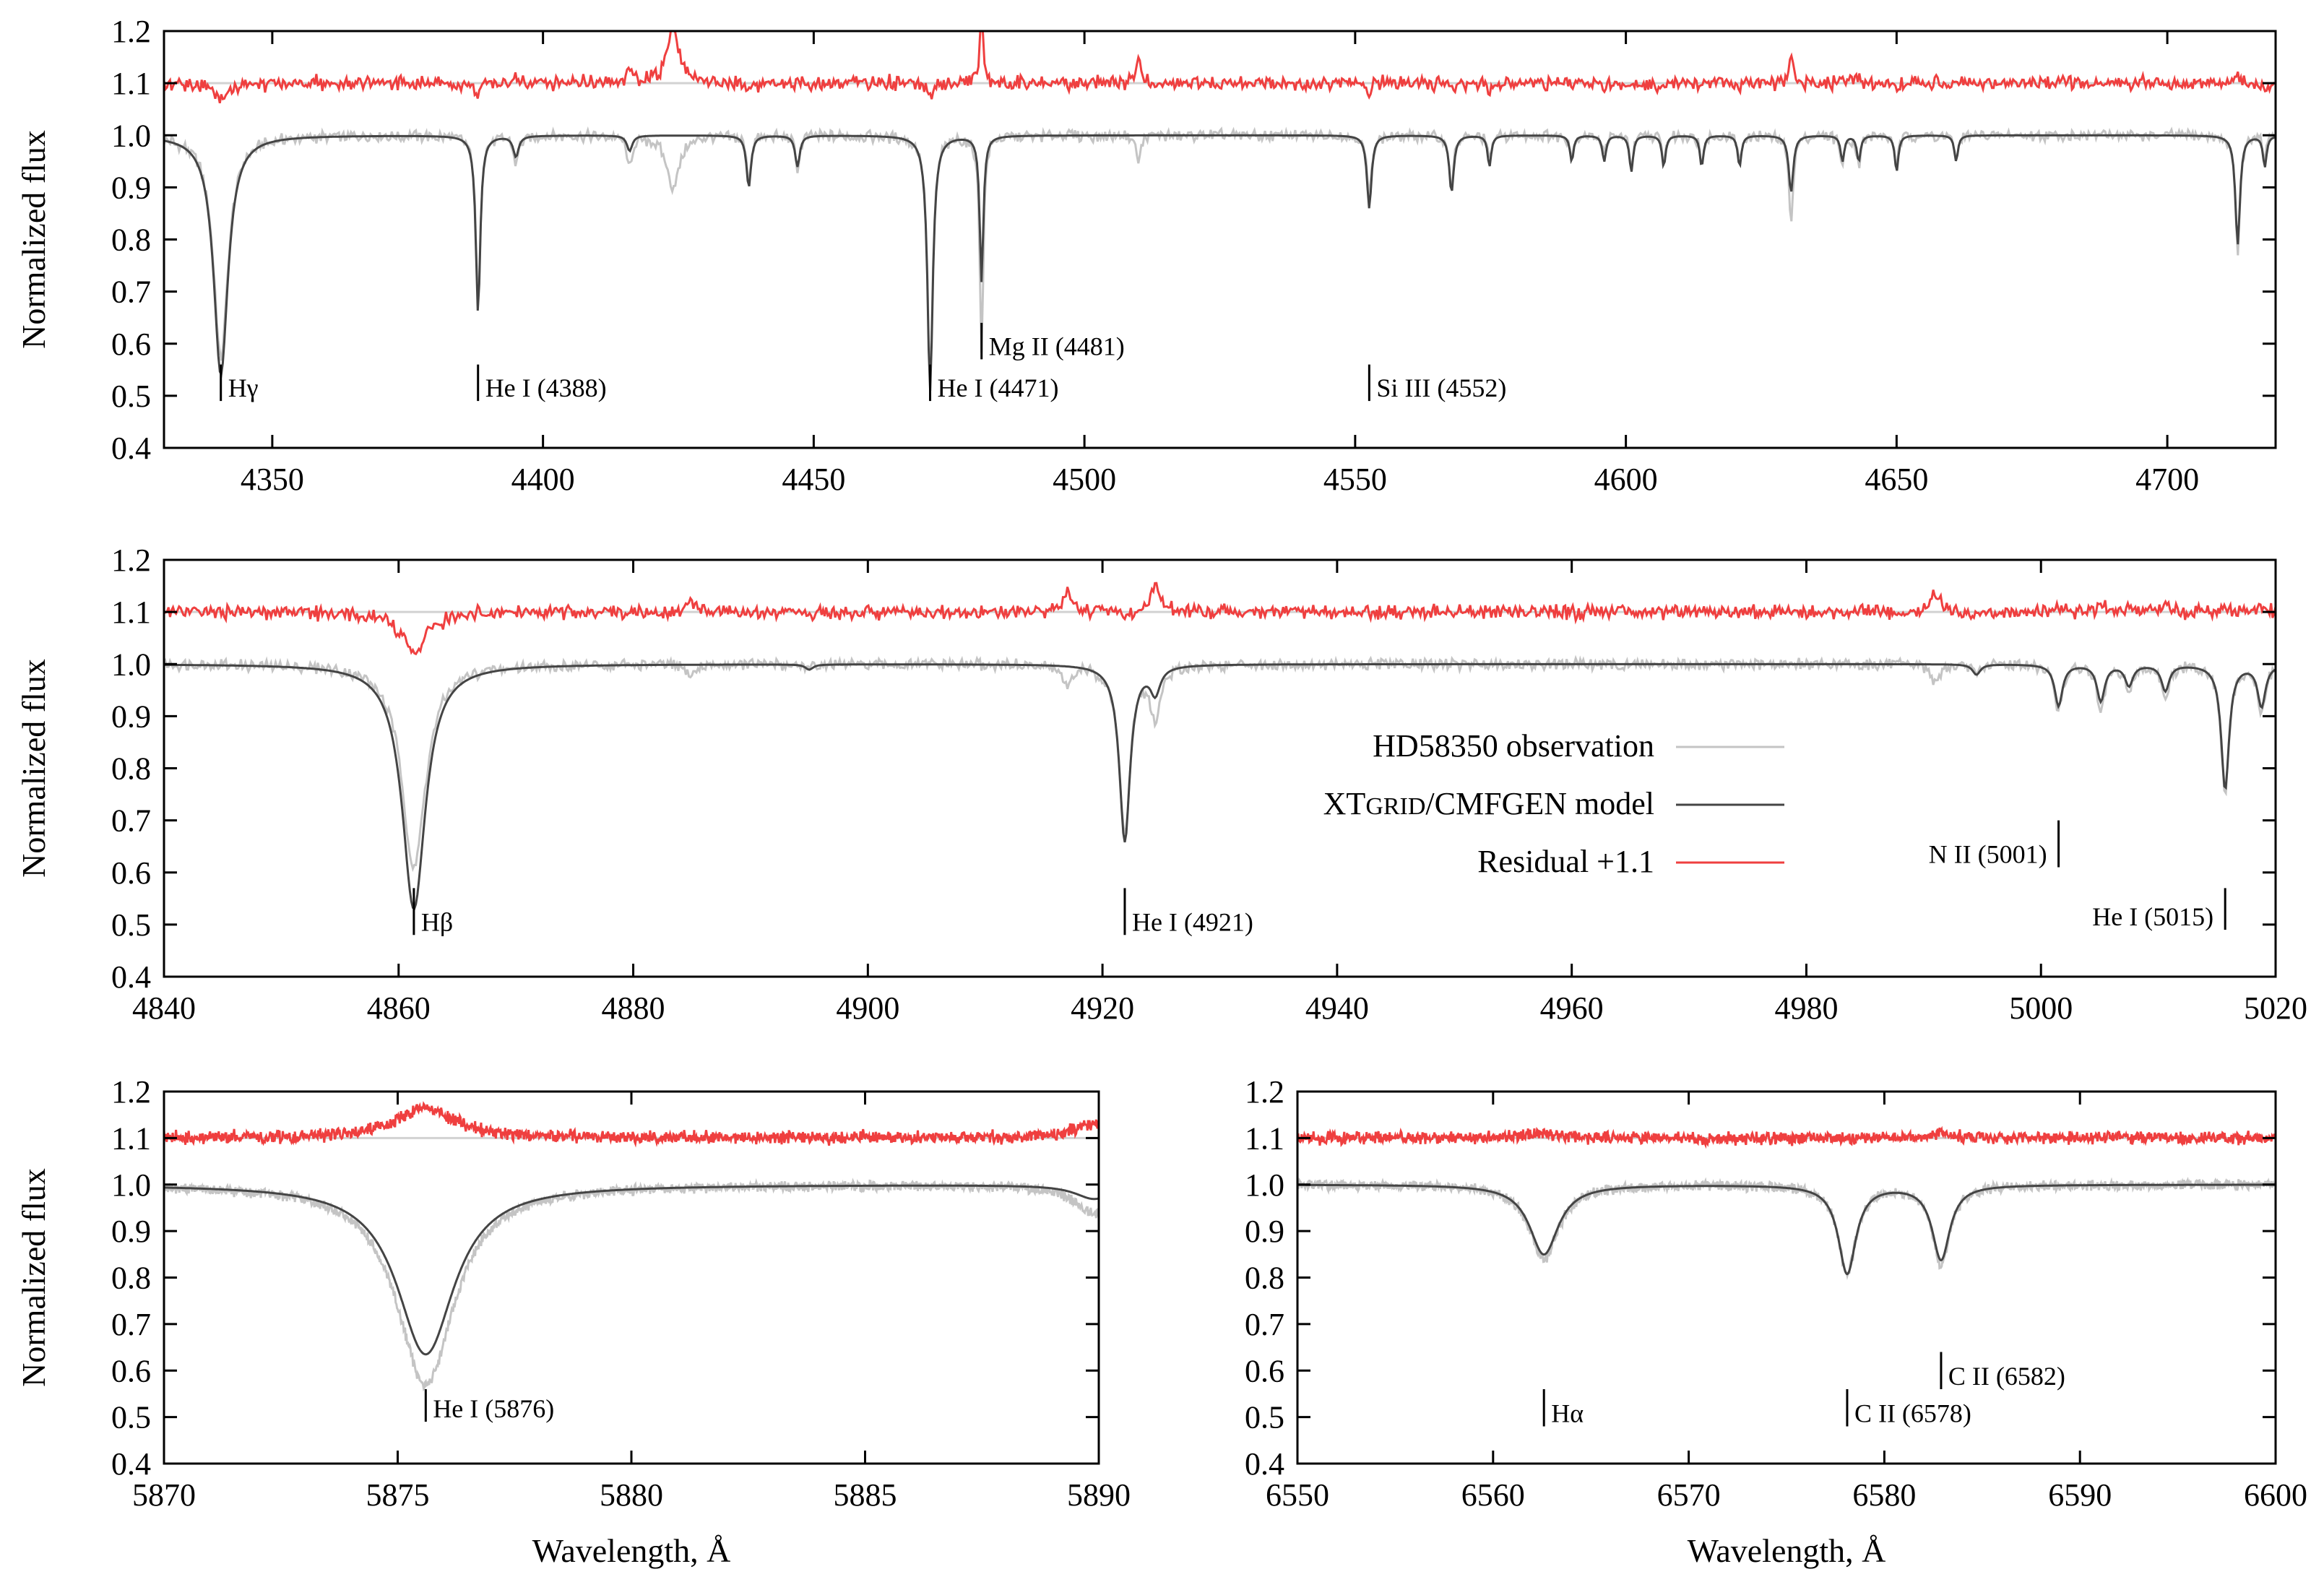 Image resolution: width=2324 pixels, height=1590 pixels. I want to click on x-tick-label: 4940, so click(1337, 1008).